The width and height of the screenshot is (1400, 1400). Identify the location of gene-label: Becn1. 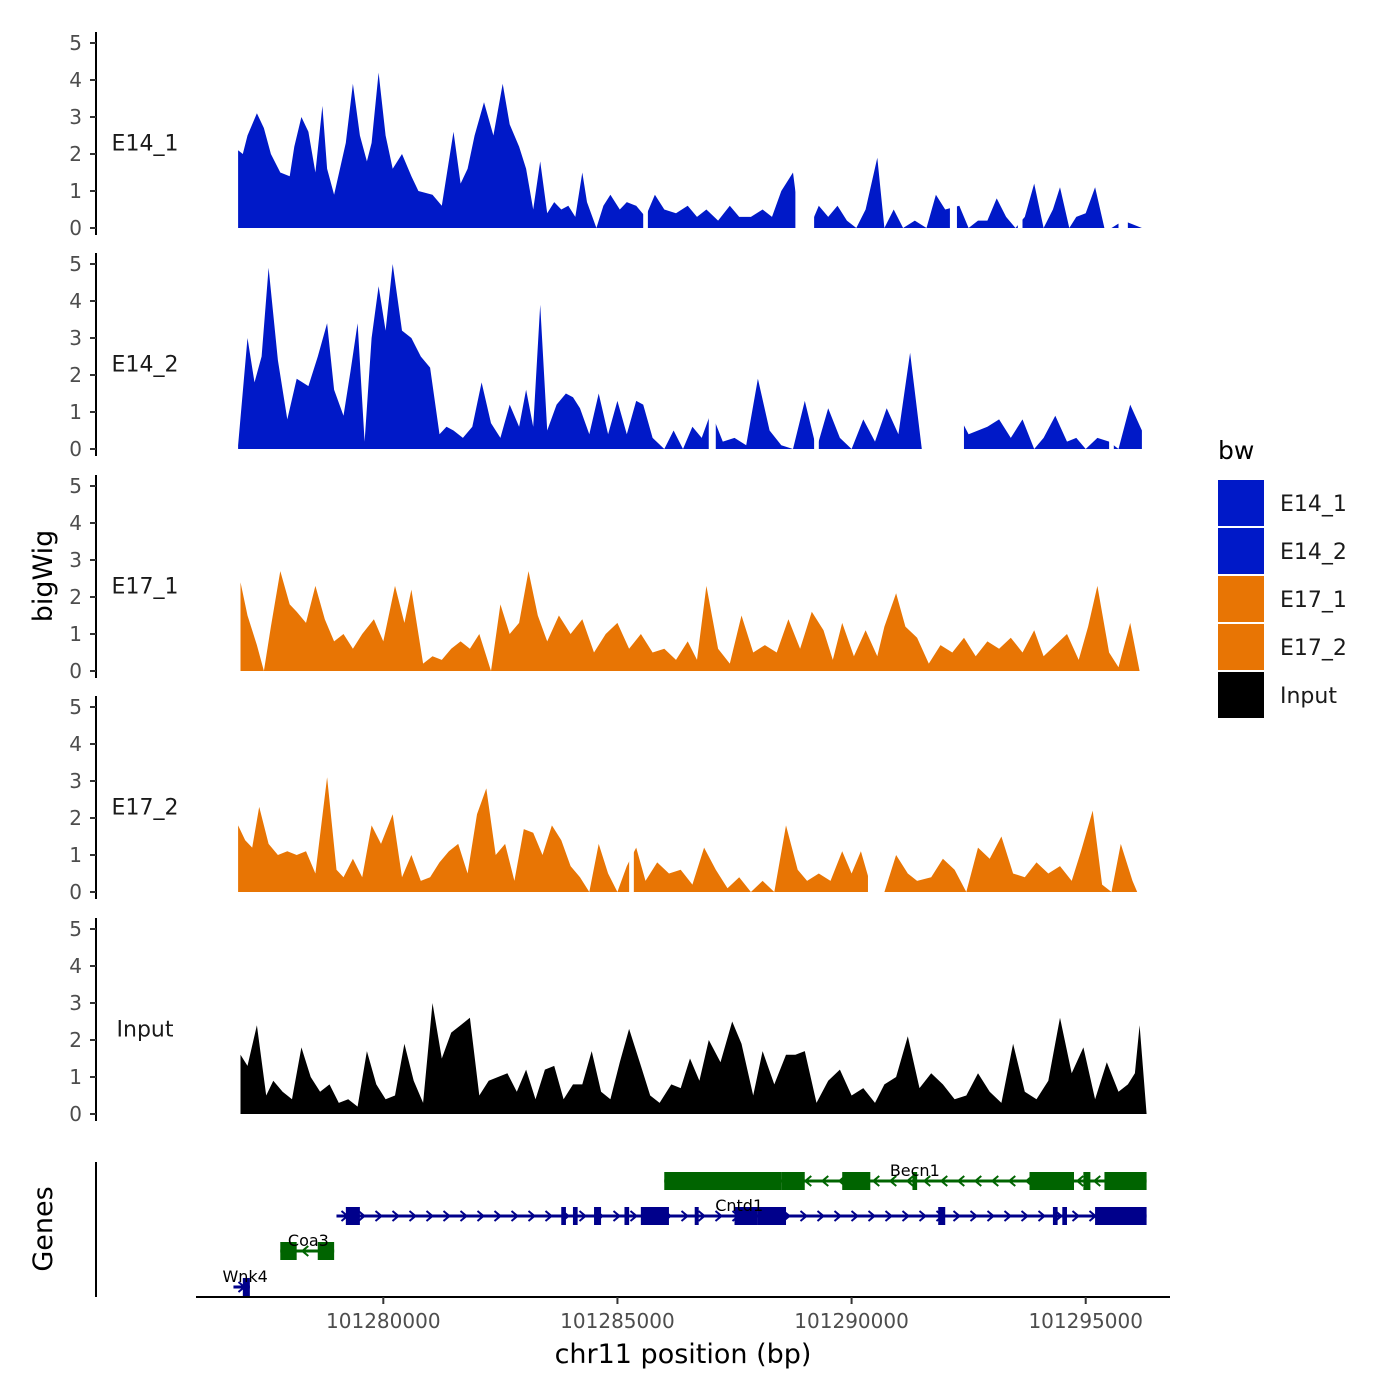
(915, 1170).